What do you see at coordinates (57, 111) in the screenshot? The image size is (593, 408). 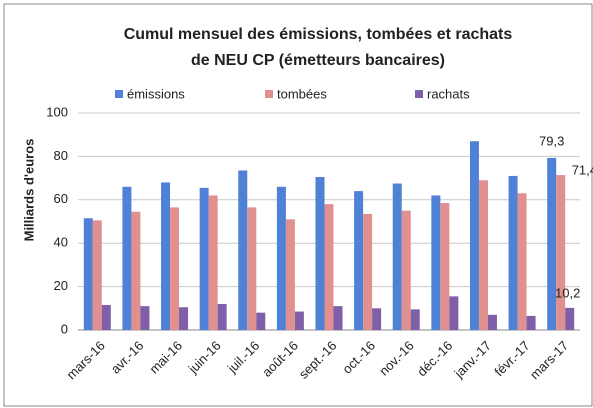 I see `y-tick-label: 100` at bounding box center [57, 111].